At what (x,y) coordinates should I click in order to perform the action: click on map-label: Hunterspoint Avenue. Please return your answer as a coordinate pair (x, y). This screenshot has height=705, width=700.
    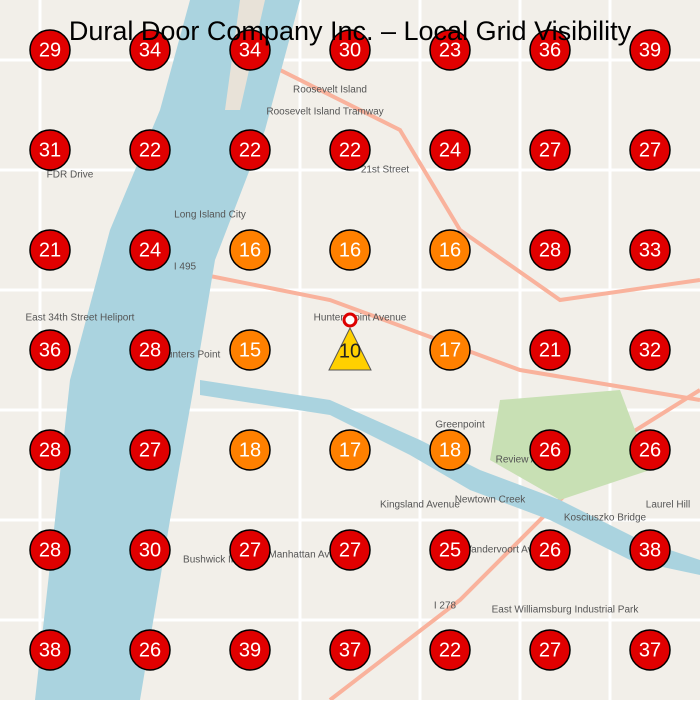
    Looking at the image, I should click on (360, 318).